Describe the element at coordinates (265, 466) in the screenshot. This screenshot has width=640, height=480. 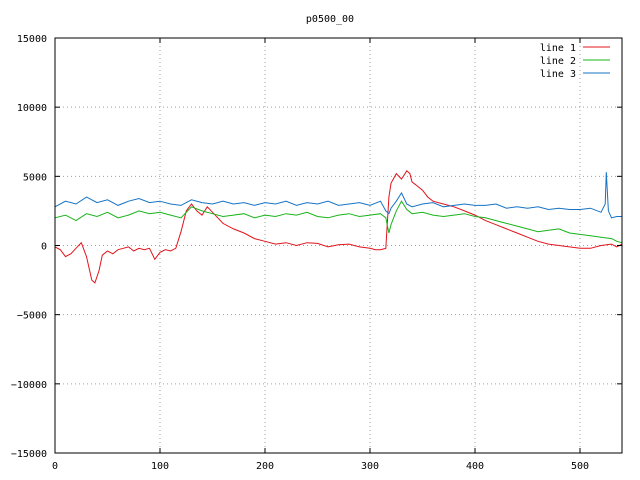
I see `x-tick-label: 200` at that location.